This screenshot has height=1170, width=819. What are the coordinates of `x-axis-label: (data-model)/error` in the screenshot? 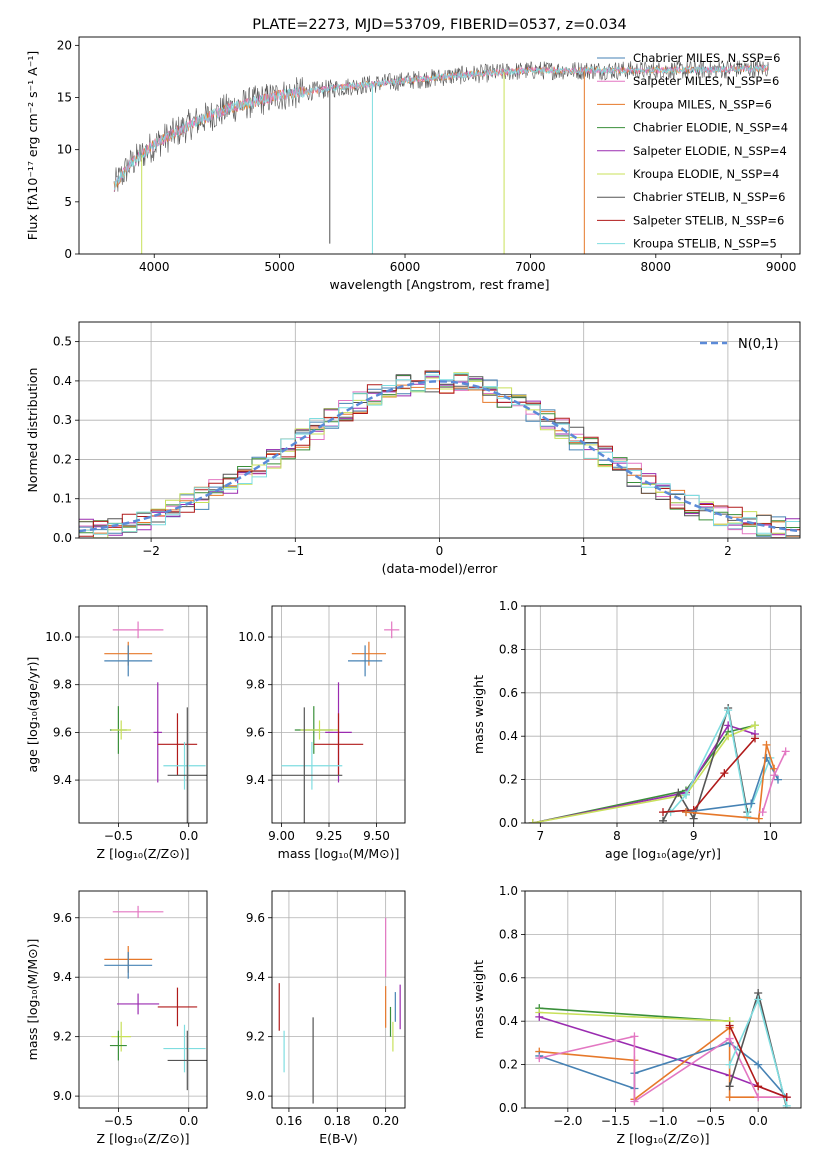 It's located at (440, 568).